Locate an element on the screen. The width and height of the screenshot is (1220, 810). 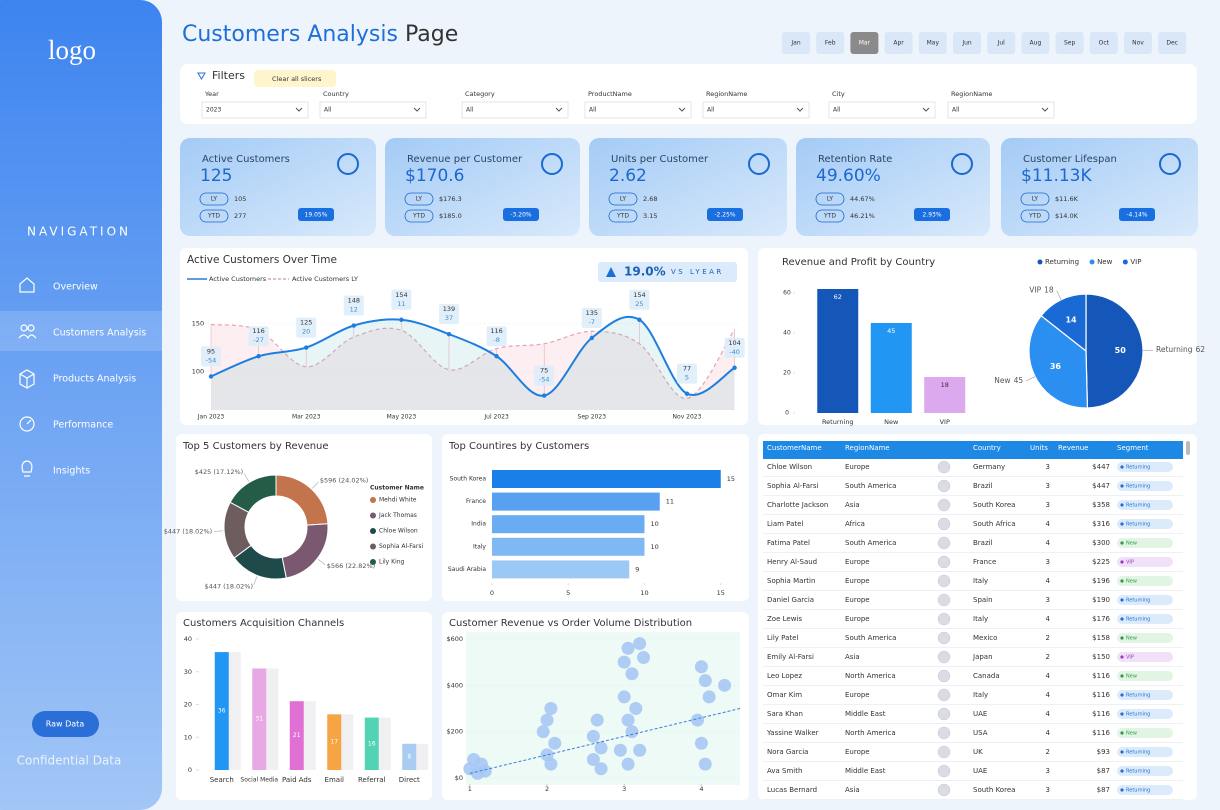
kpi-pill is located at coordinates (830, 199).